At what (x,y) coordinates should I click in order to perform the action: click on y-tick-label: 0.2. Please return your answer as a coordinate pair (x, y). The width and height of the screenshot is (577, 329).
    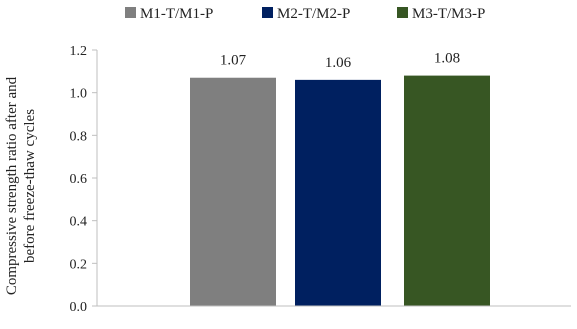
    Looking at the image, I should click on (79, 264).